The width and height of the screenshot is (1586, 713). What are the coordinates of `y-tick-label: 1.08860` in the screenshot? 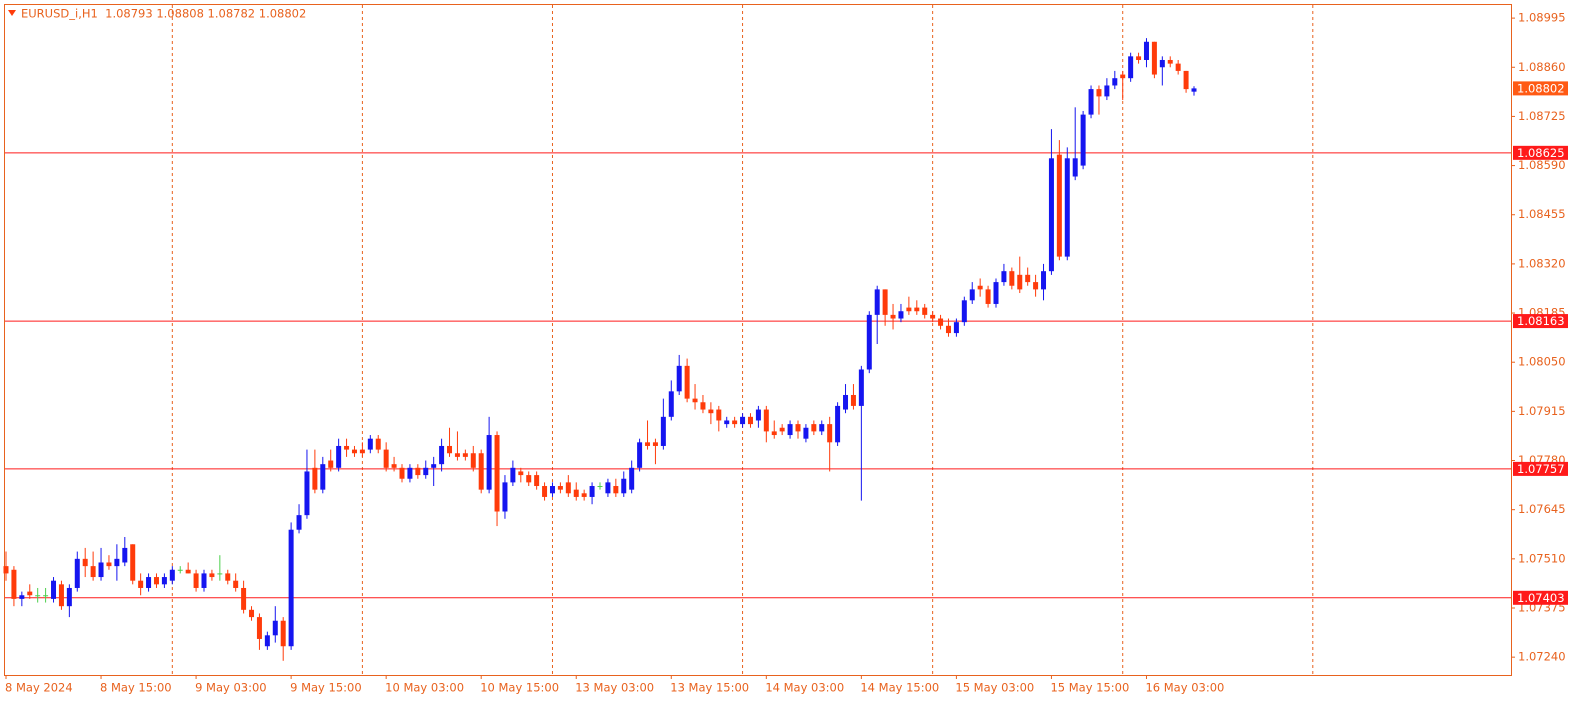 It's located at (1542, 67).